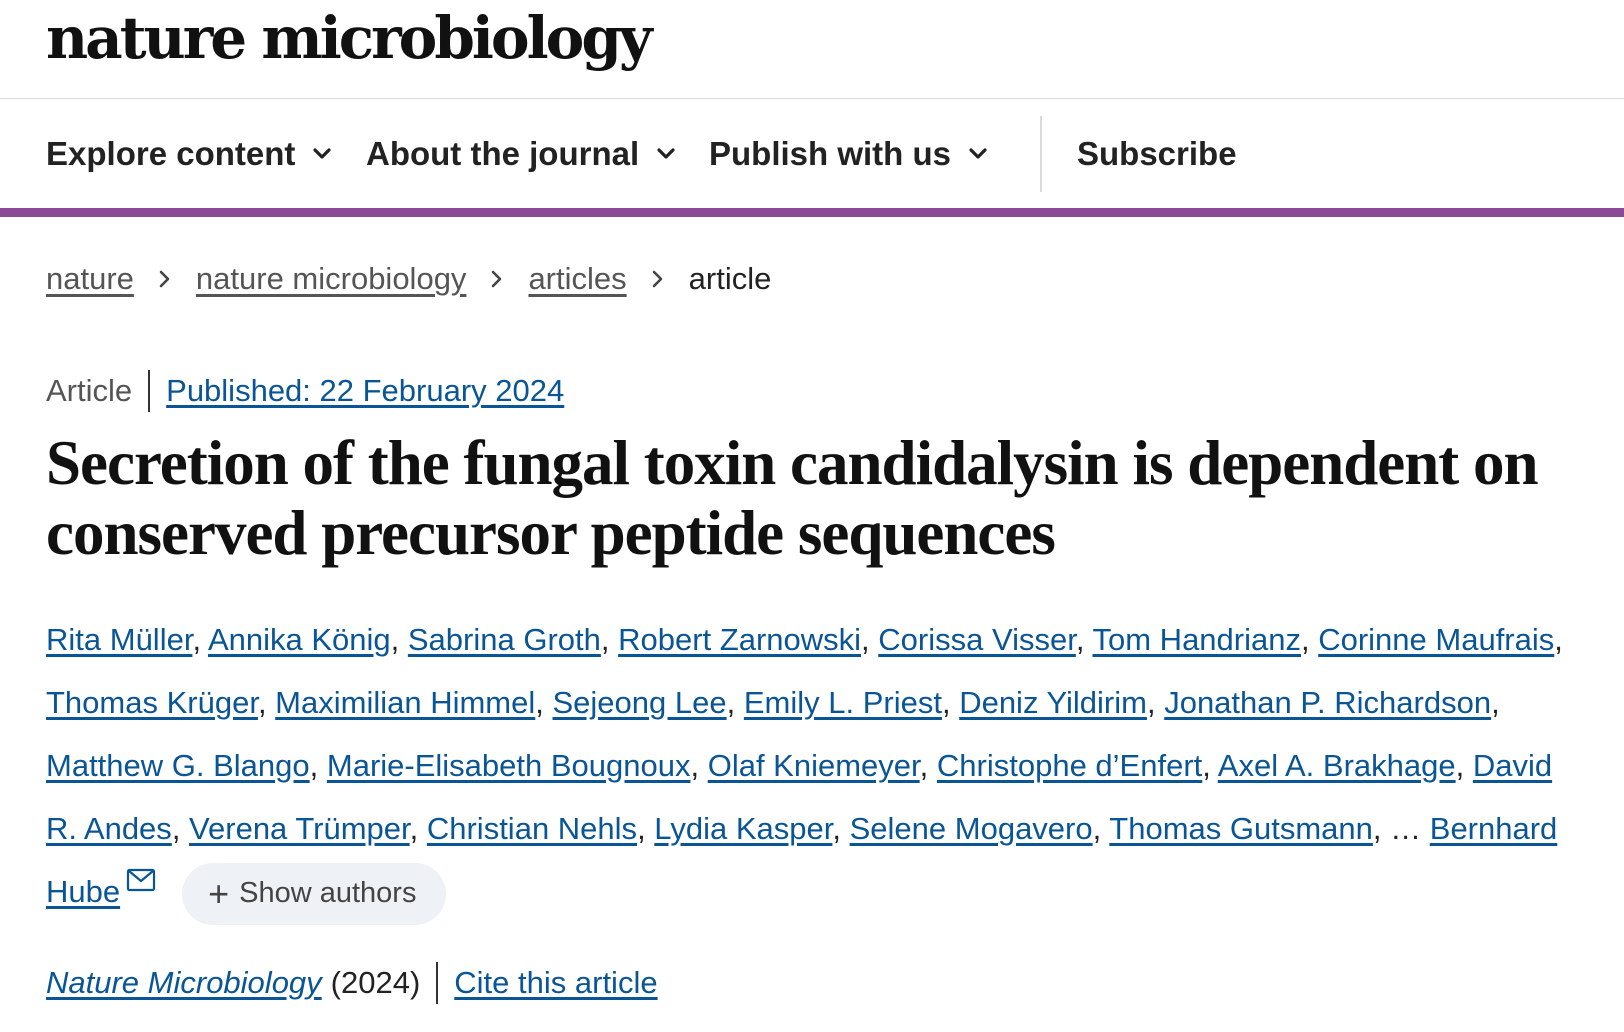 The height and width of the screenshot is (1032, 1624). What do you see at coordinates (842, 702) in the screenshot?
I see `author-link: Emily L. Priest` at bounding box center [842, 702].